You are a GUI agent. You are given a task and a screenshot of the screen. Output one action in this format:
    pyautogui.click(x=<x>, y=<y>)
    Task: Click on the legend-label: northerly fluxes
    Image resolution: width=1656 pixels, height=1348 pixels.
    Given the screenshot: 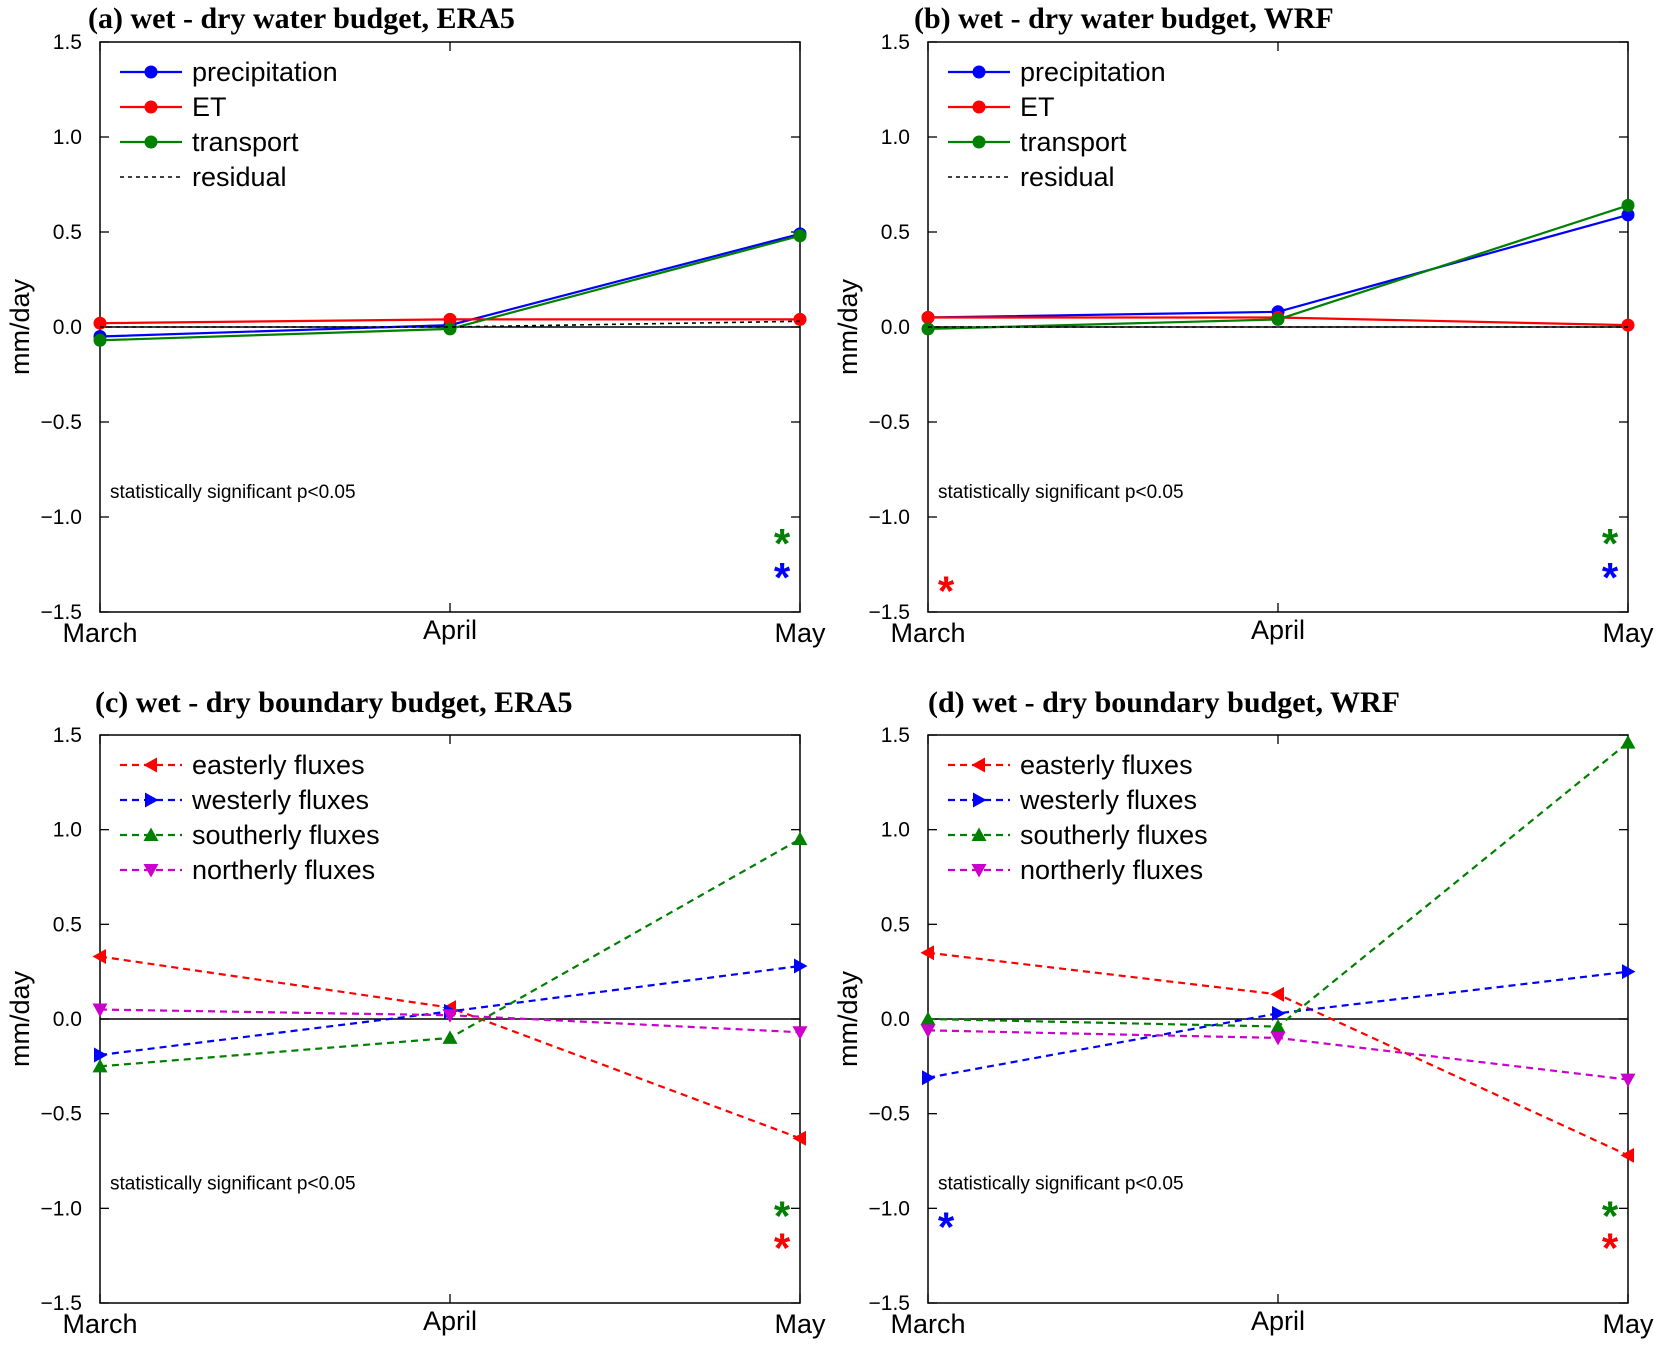 What is the action you would take?
    pyautogui.click(x=283, y=870)
    